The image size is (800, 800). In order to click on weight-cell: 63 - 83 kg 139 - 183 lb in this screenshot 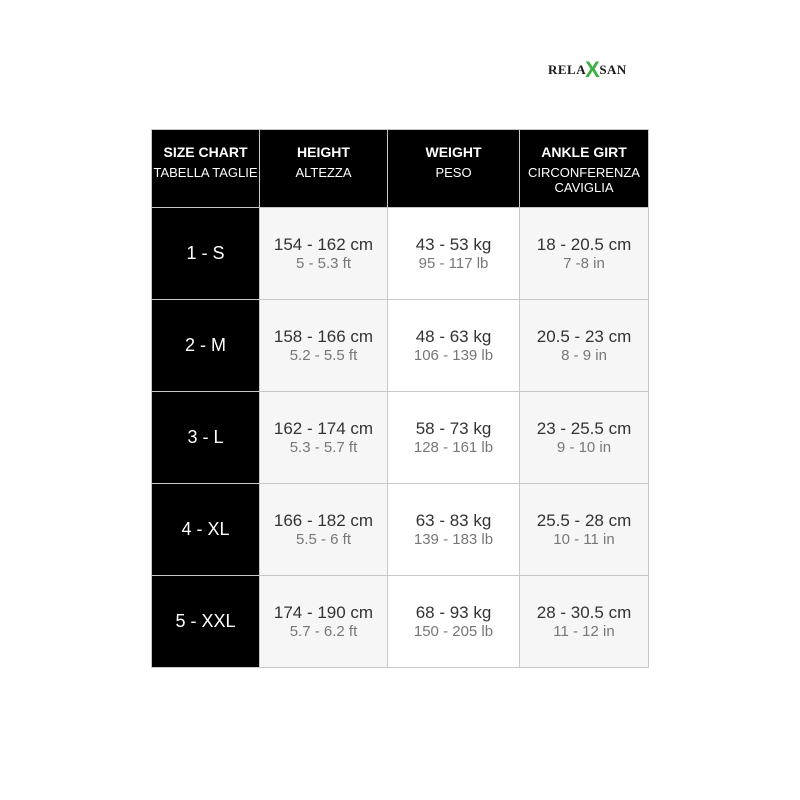, I will do `click(453, 529)`.